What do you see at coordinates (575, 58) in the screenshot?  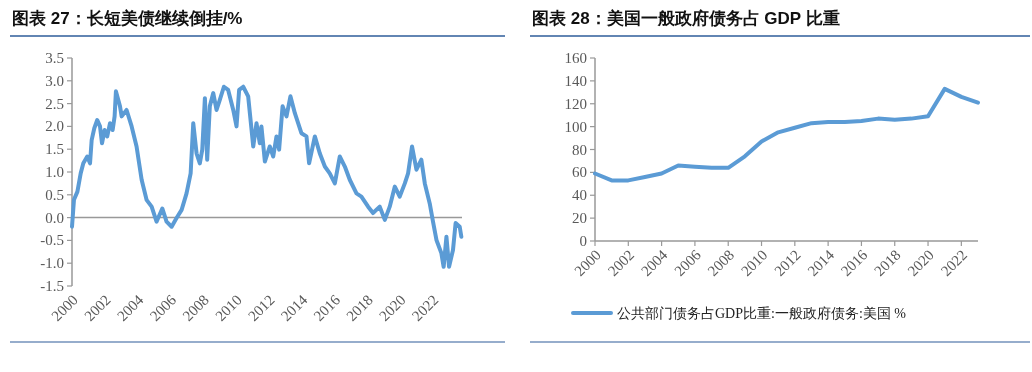 I see `y-tick-label: 160` at bounding box center [575, 58].